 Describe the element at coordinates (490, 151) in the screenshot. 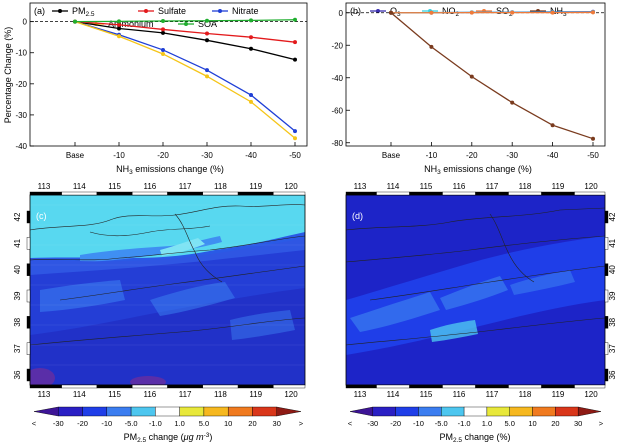

I see `panel-b-x-axis: Base -10 -20 -30 -40 -50` at that location.